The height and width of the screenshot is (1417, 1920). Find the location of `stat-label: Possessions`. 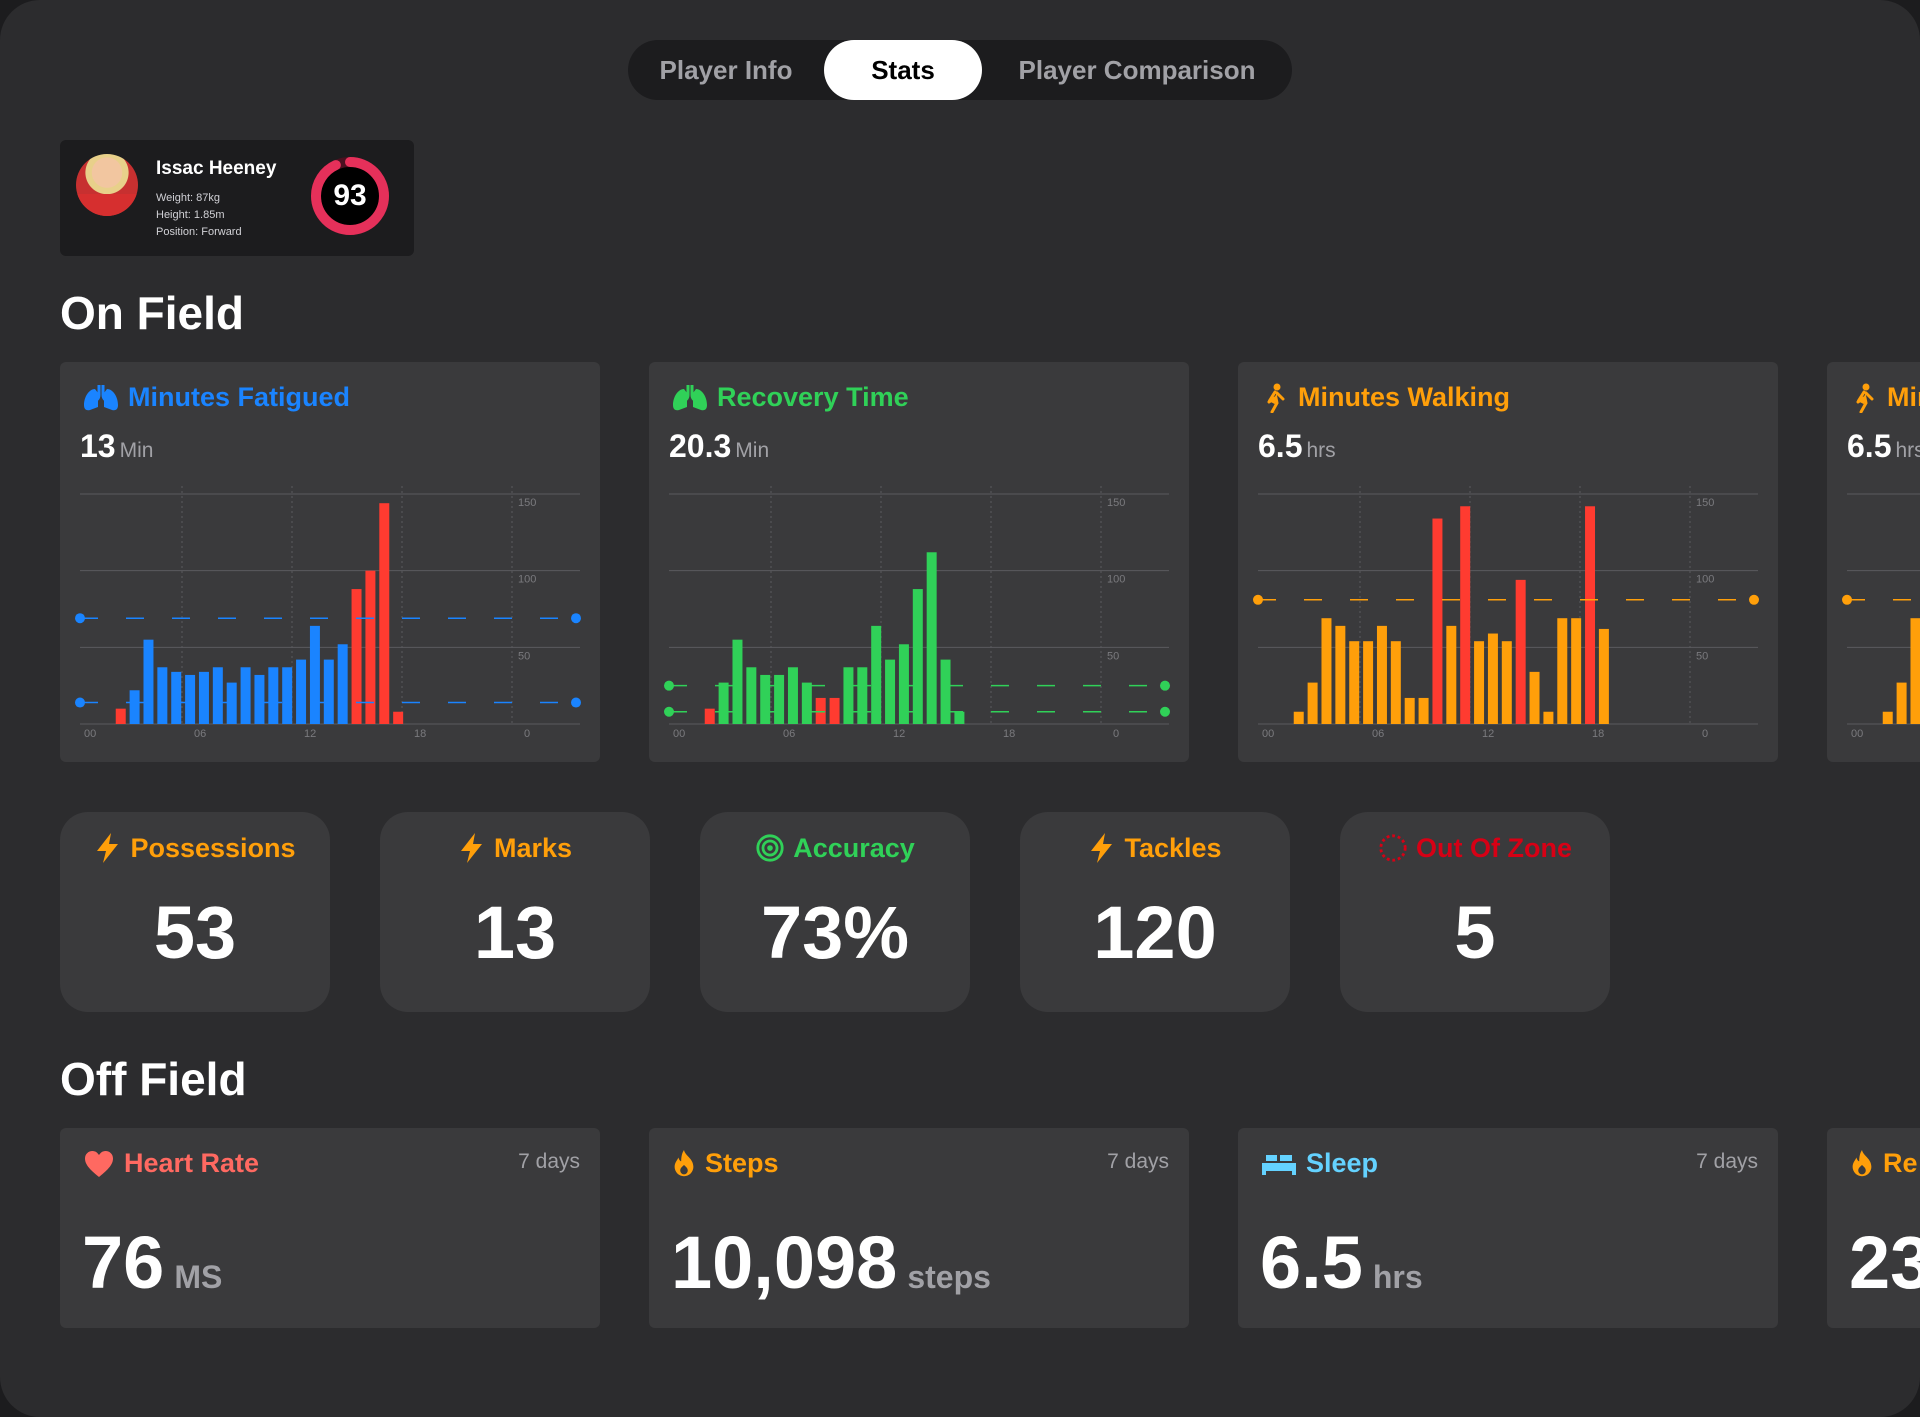

stat-label: Possessions is located at coordinates (195, 848).